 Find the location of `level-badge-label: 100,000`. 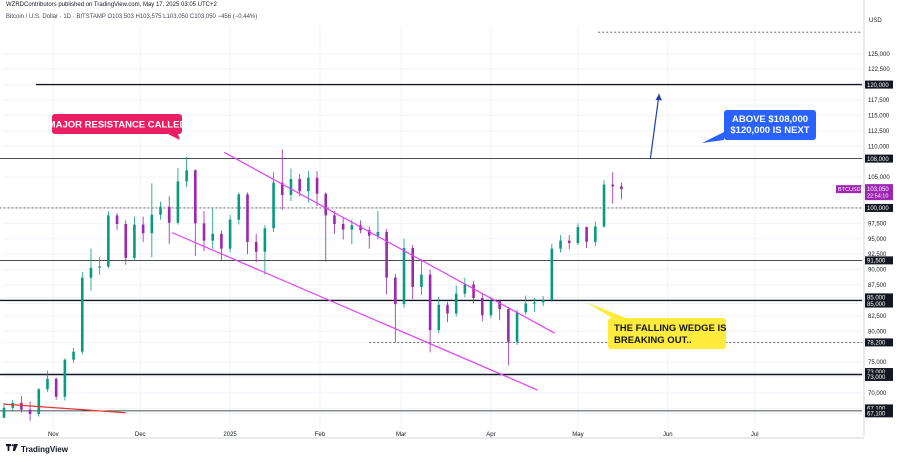

level-badge-label: 100,000 is located at coordinates (878, 209).